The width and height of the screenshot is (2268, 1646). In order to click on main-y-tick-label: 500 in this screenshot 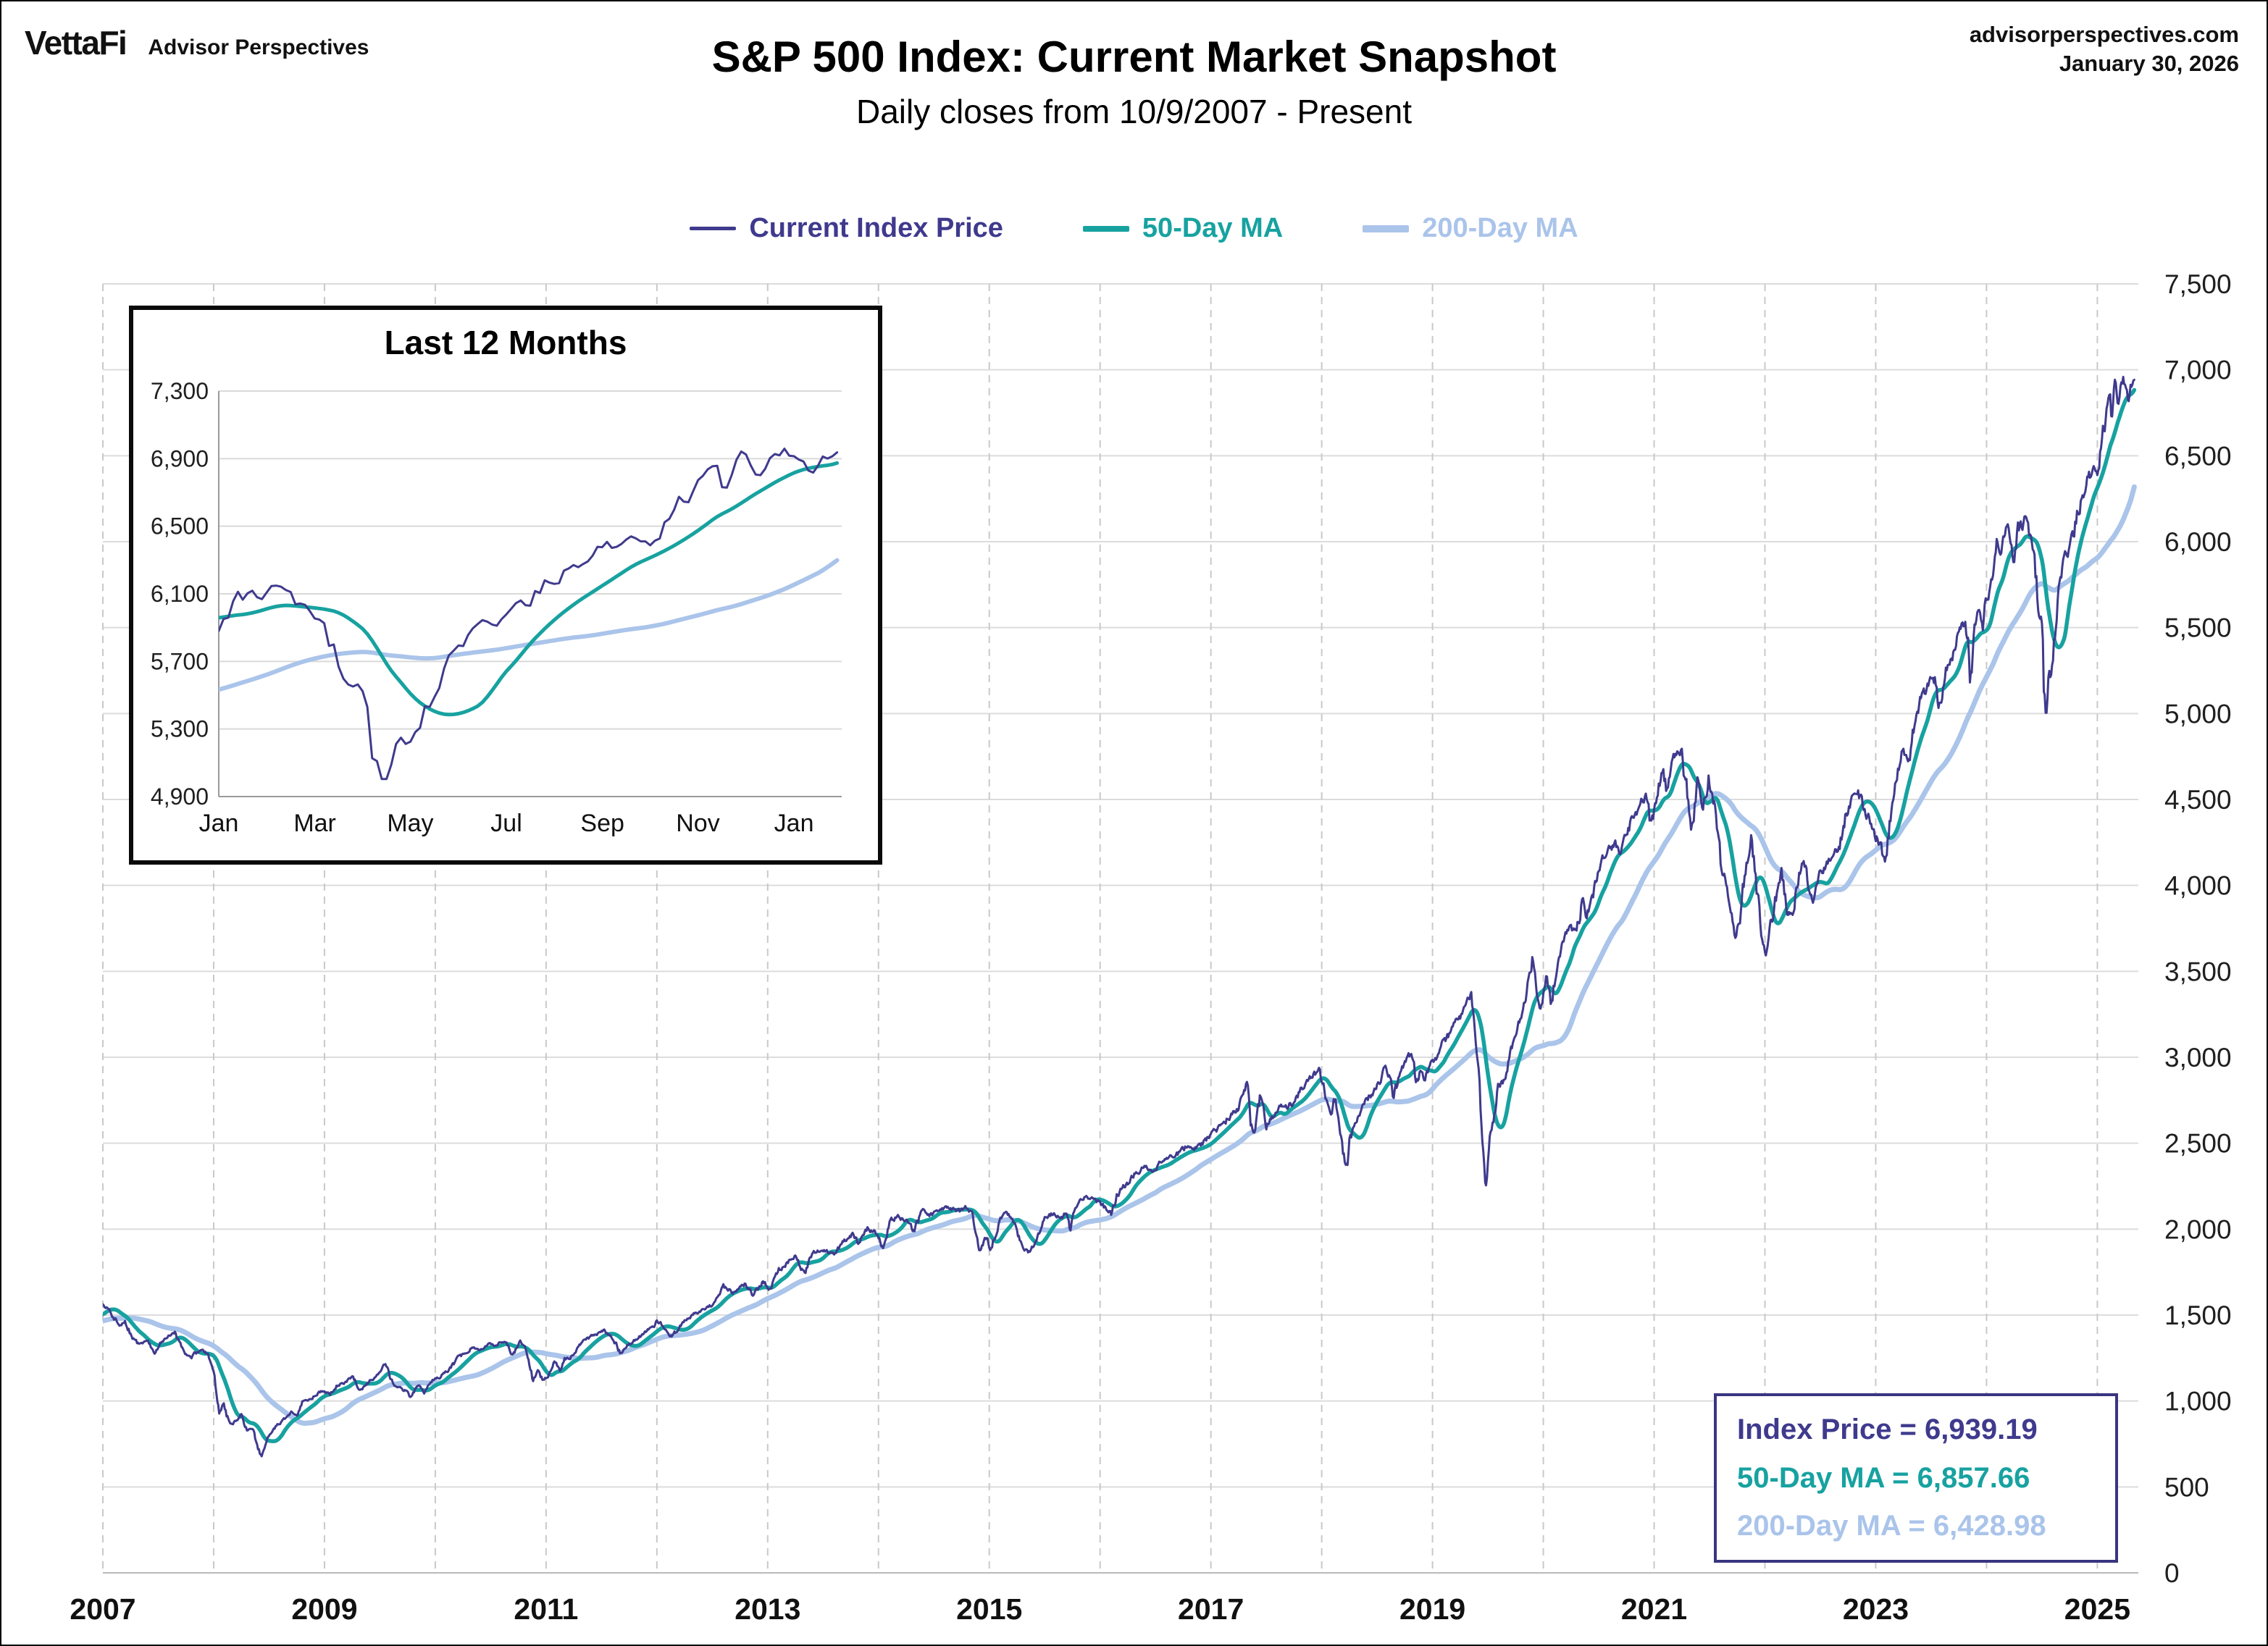, I will do `click(2187, 1487)`.